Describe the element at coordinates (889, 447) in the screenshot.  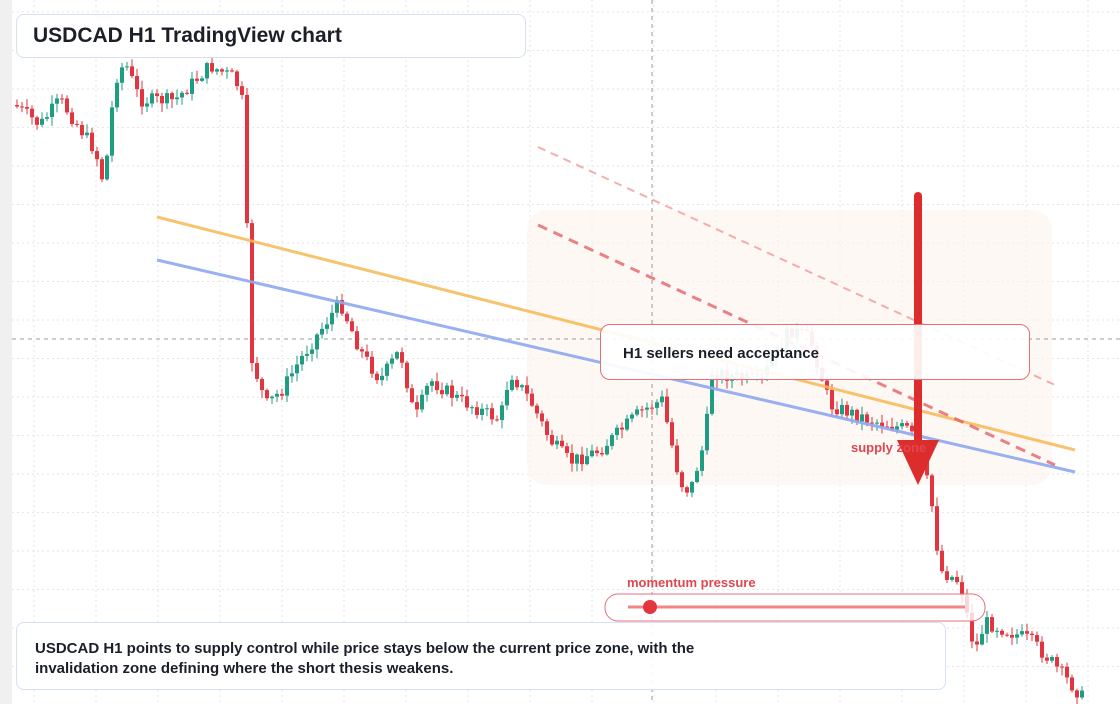
I see `zone-label: supply zone` at that location.